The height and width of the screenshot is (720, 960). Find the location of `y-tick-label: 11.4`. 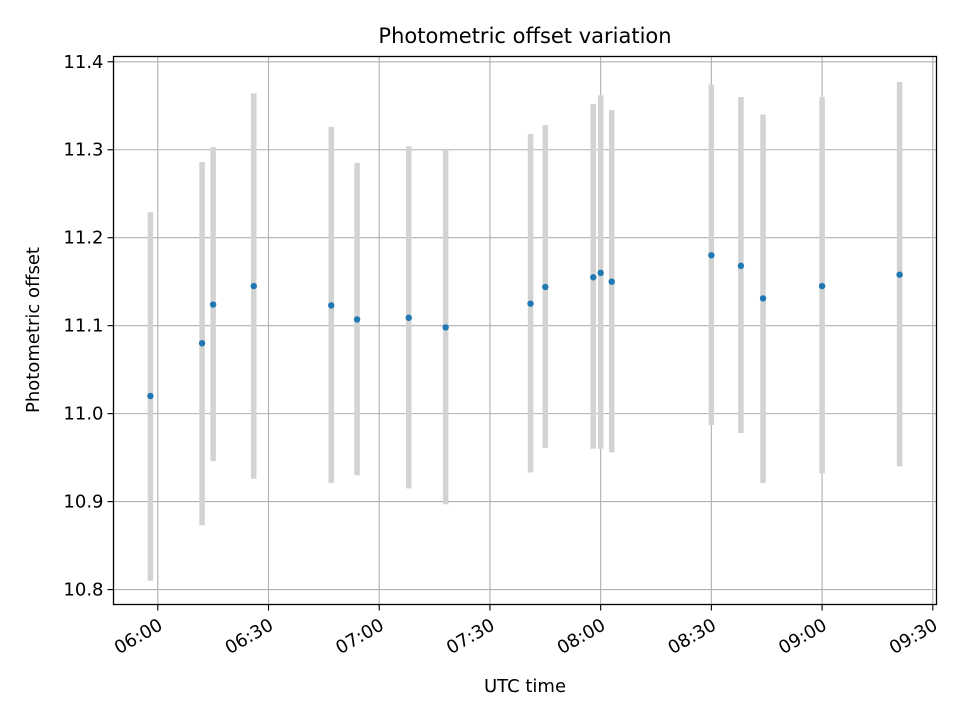

y-tick-label: 11.4 is located at coordinates (83, 62).